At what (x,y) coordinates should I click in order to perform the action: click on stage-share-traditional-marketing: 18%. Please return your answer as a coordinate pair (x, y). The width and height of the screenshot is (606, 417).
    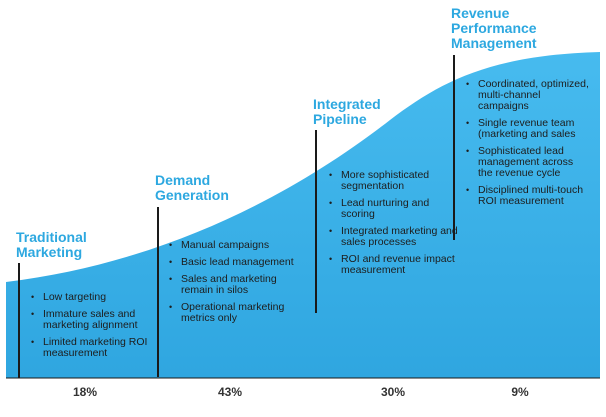
    Looking at the image, I should click on (85, 392).